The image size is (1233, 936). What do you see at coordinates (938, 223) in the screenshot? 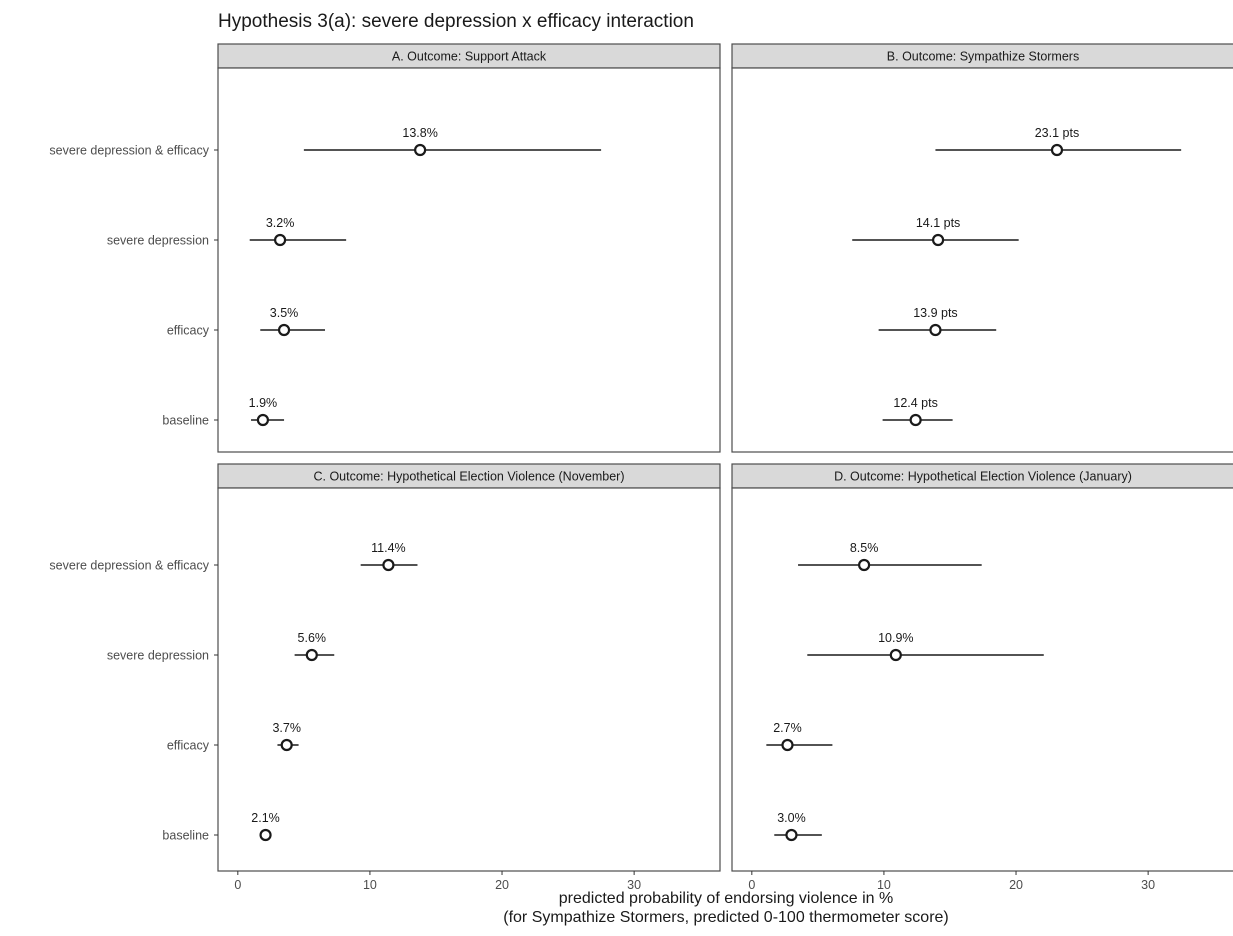
I see `data-label: 14.1 pts` at bounding box center [938, 223].